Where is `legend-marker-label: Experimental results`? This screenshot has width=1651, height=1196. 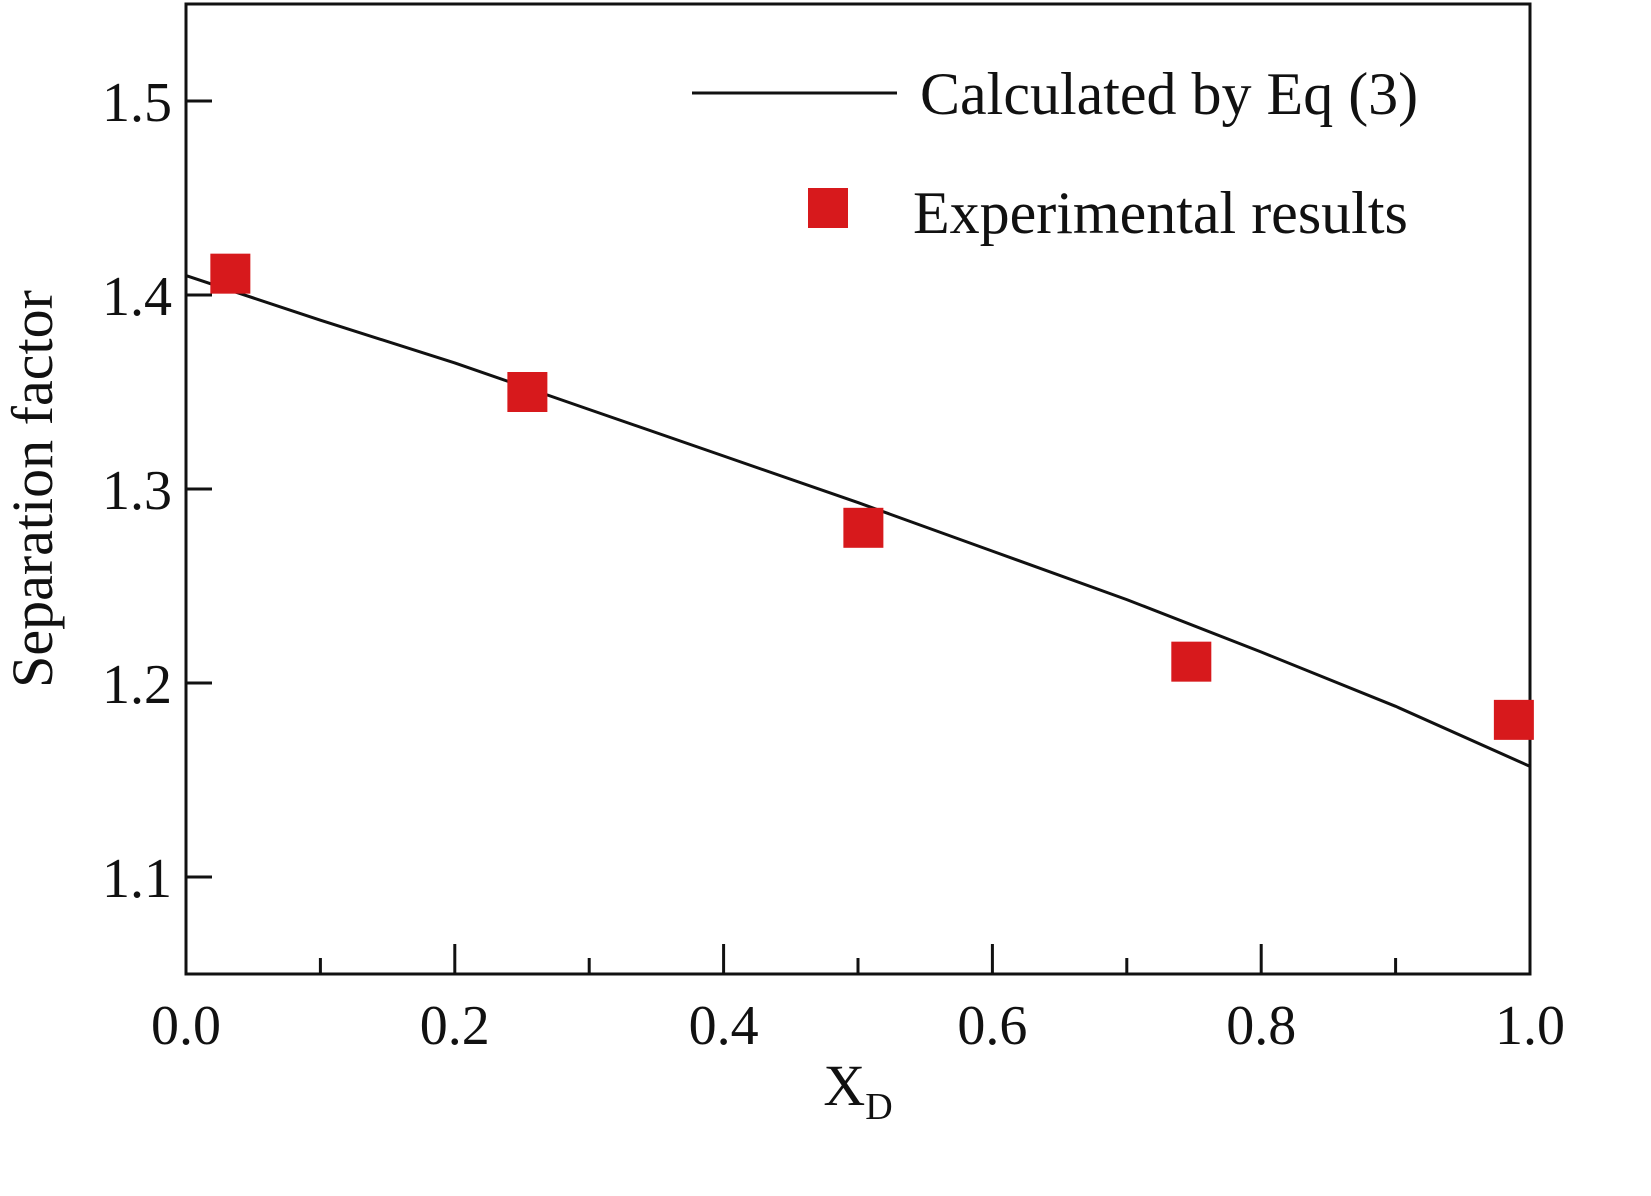
legend-marker-label: Experimental results is located at coordinates (1160, 213).